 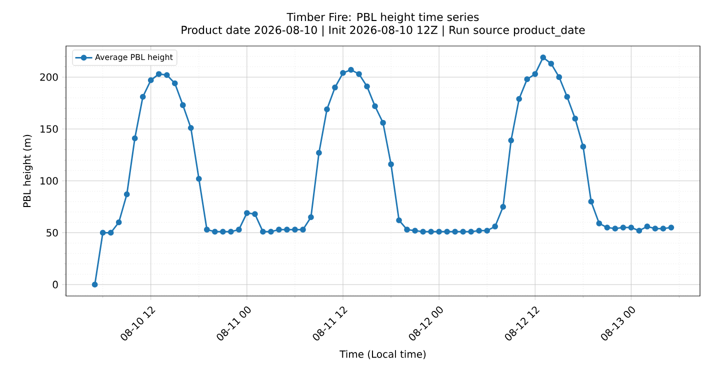 What do you see at coordinates (382, 18) in the screenshot?
I see `chart-title: Timber Fire: PBL height time series` at bounding box center [382, 18].